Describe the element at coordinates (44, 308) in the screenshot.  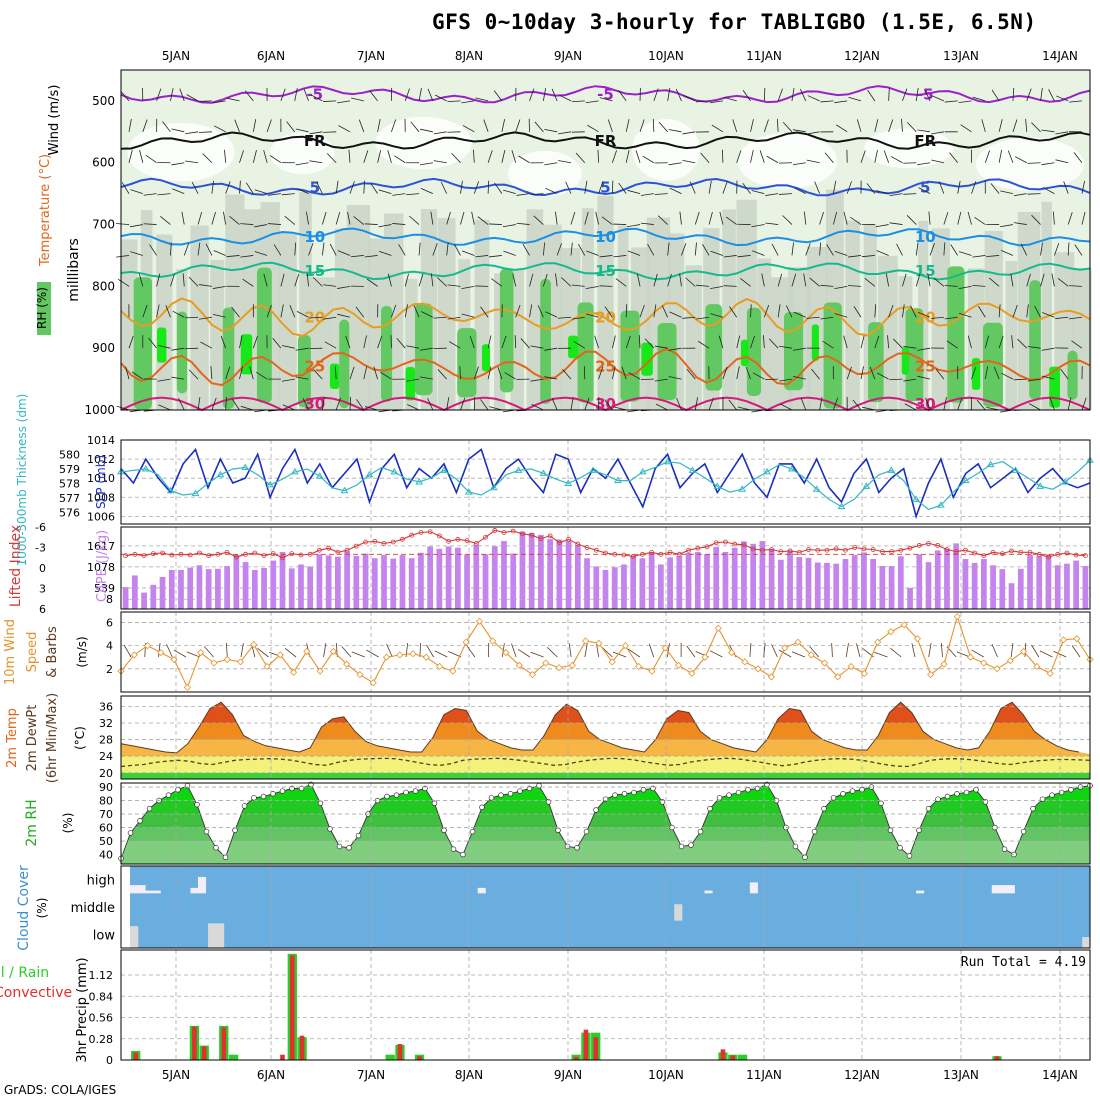
I see `rh-legend-swatch` at that location.